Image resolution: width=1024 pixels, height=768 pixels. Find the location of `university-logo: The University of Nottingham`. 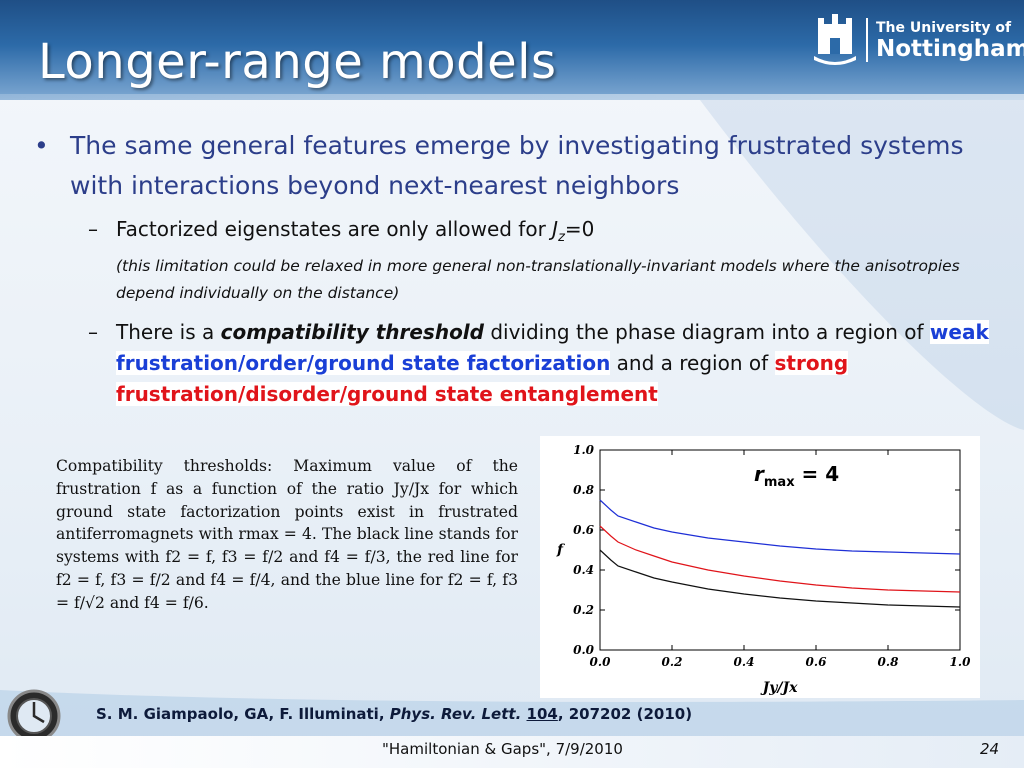

university-logo: The University of Nottingham is located at coordinates (918, 39).